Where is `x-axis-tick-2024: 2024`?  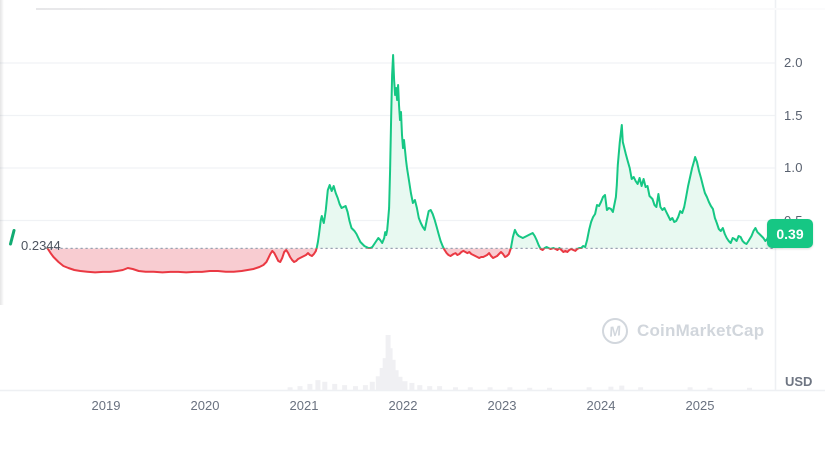 x-axis-tick-2024: 2024 is located at coordinates (601, 405).